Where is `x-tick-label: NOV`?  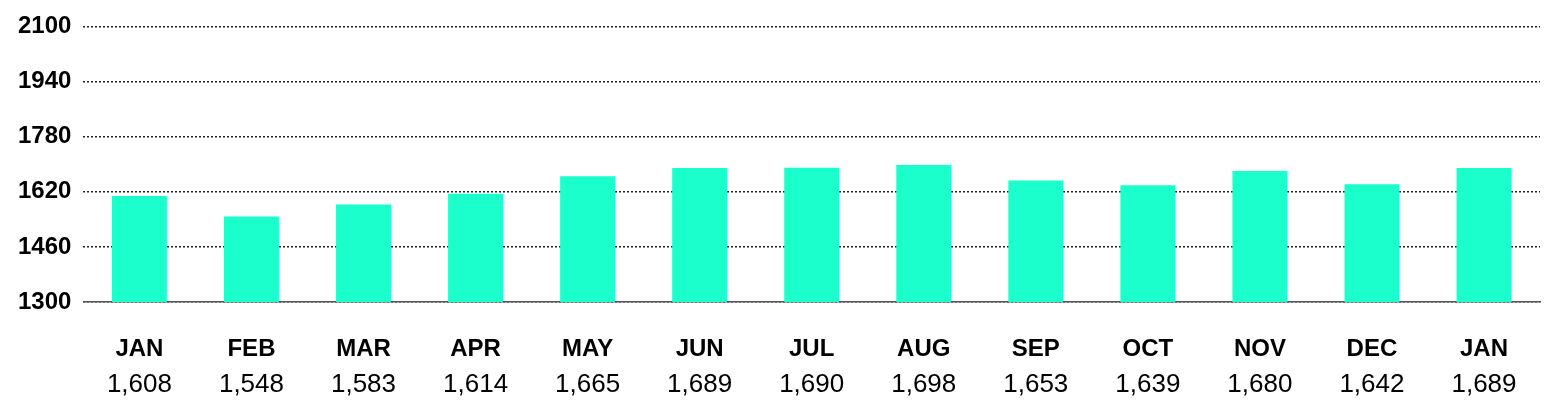 x-tick-label: NOV is located at coordinates (1259, 347).